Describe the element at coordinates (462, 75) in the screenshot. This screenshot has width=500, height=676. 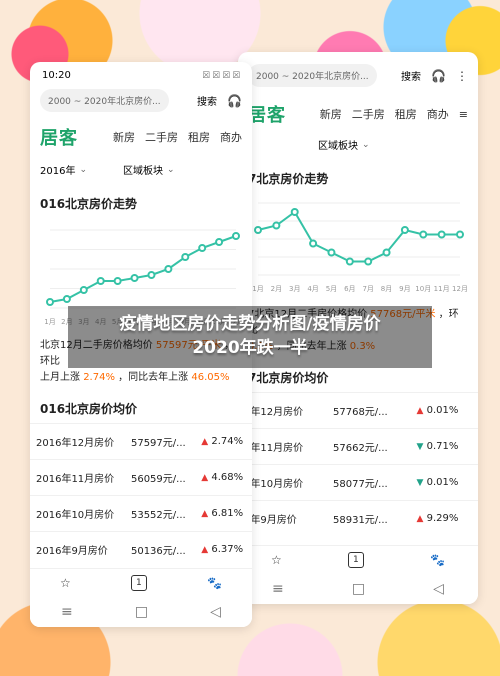
I see `more-icon: ⋮` at that location.